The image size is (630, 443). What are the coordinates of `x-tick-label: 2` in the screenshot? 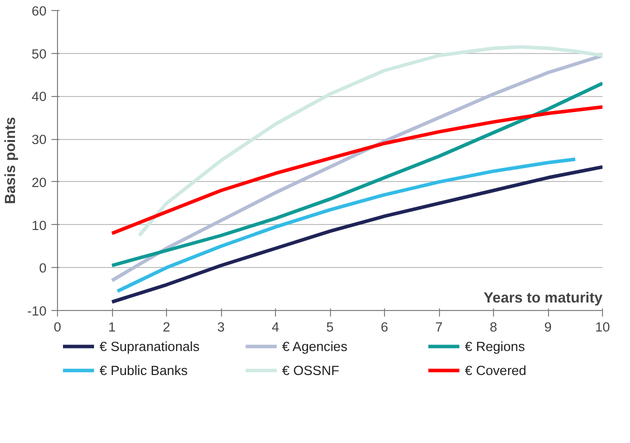 It's located at (166, 327).